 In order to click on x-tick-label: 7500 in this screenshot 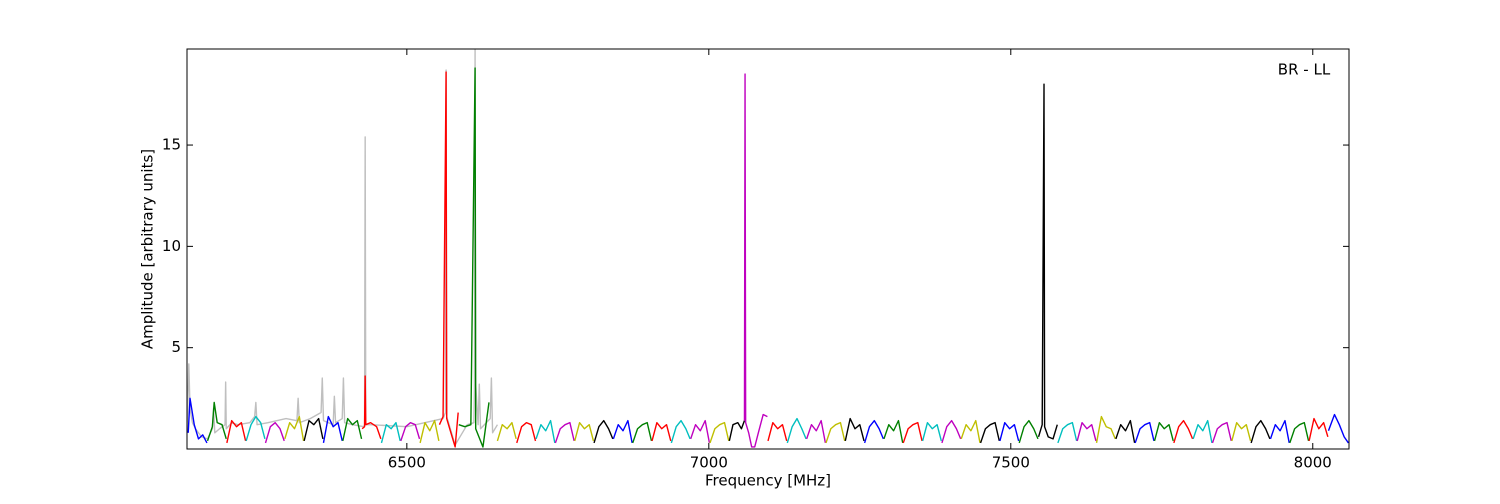, I will do `click(1011, 463)`.